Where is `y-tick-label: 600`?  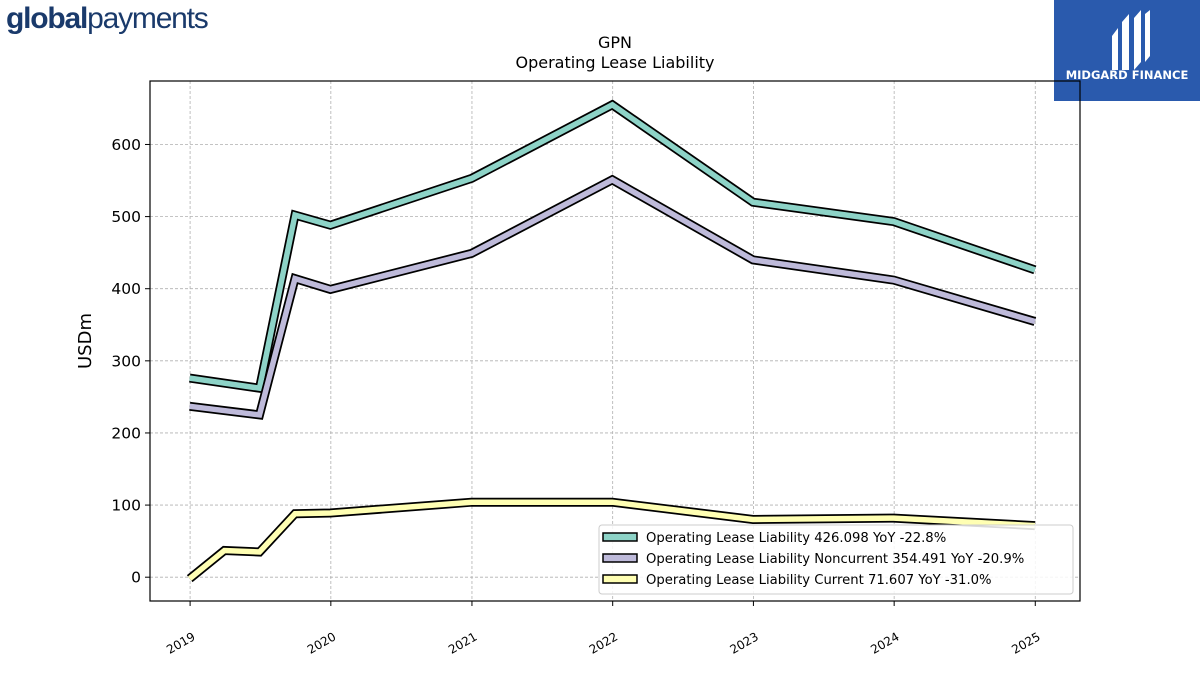 y-tick-label: 600 is located at coordinates (126, 145).